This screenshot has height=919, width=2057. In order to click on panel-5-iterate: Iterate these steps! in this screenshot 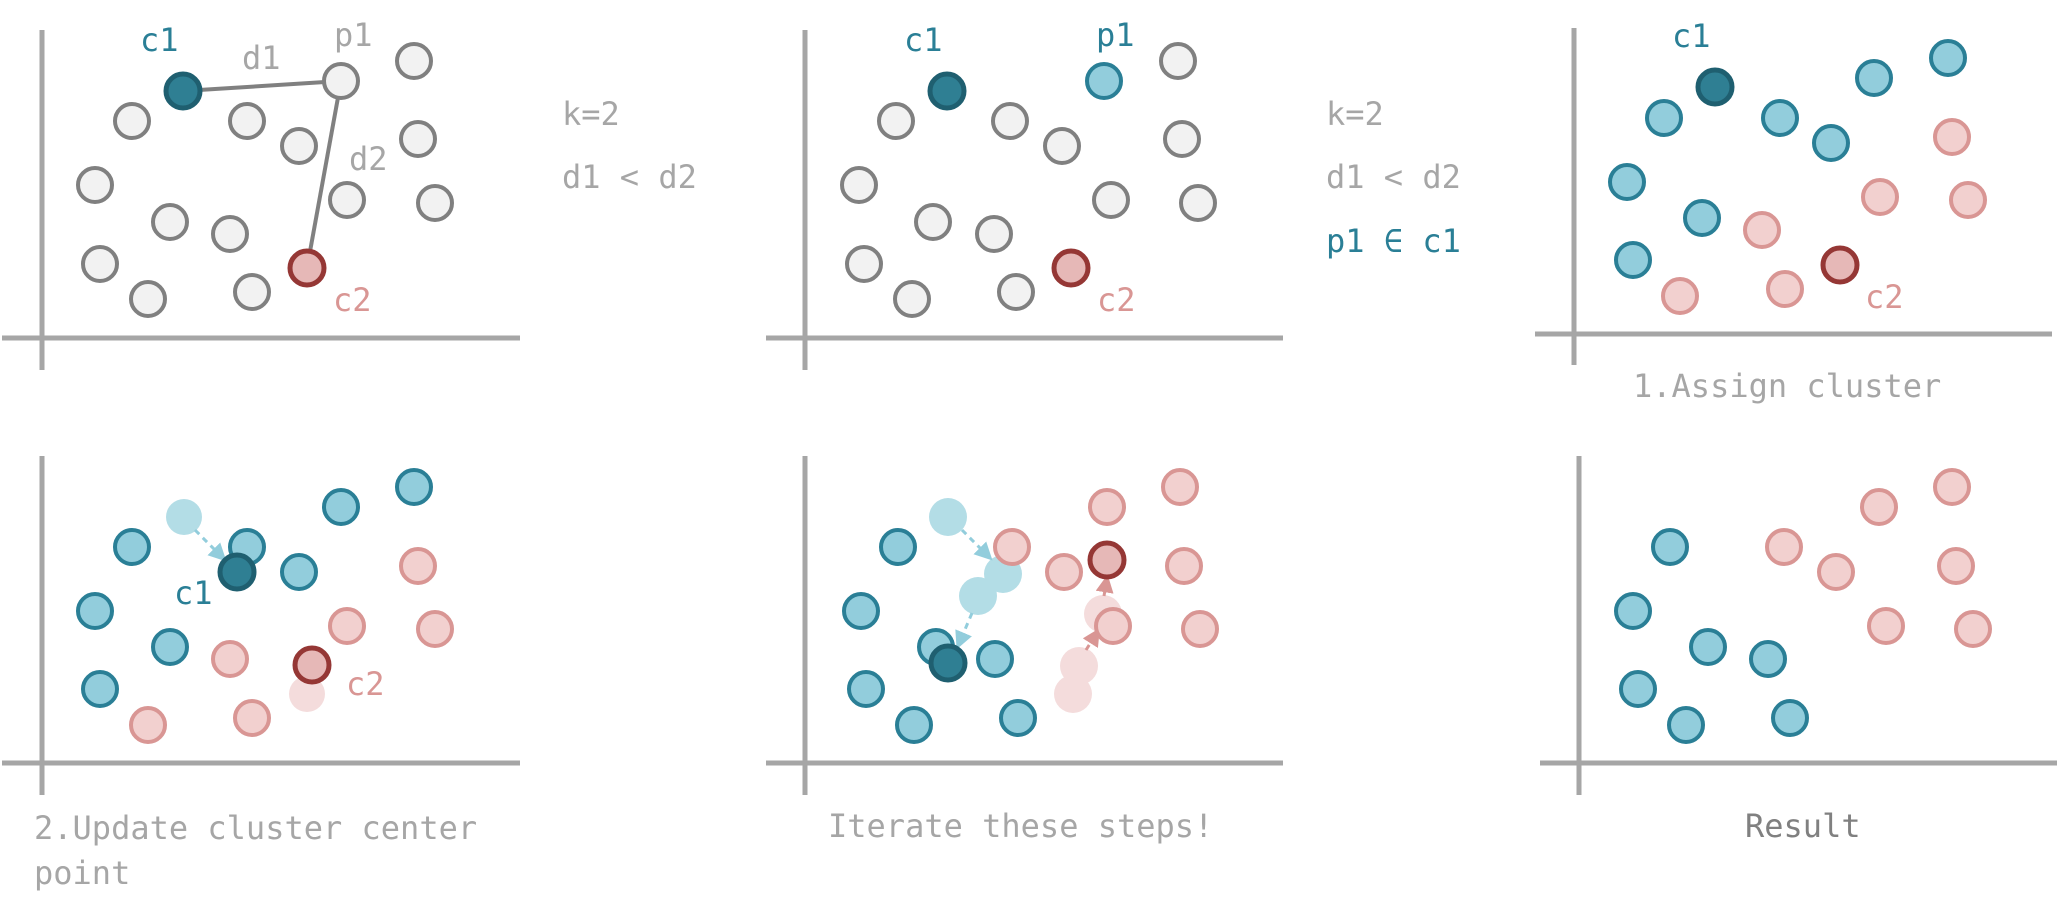, I will do `click(1024, 650)`.